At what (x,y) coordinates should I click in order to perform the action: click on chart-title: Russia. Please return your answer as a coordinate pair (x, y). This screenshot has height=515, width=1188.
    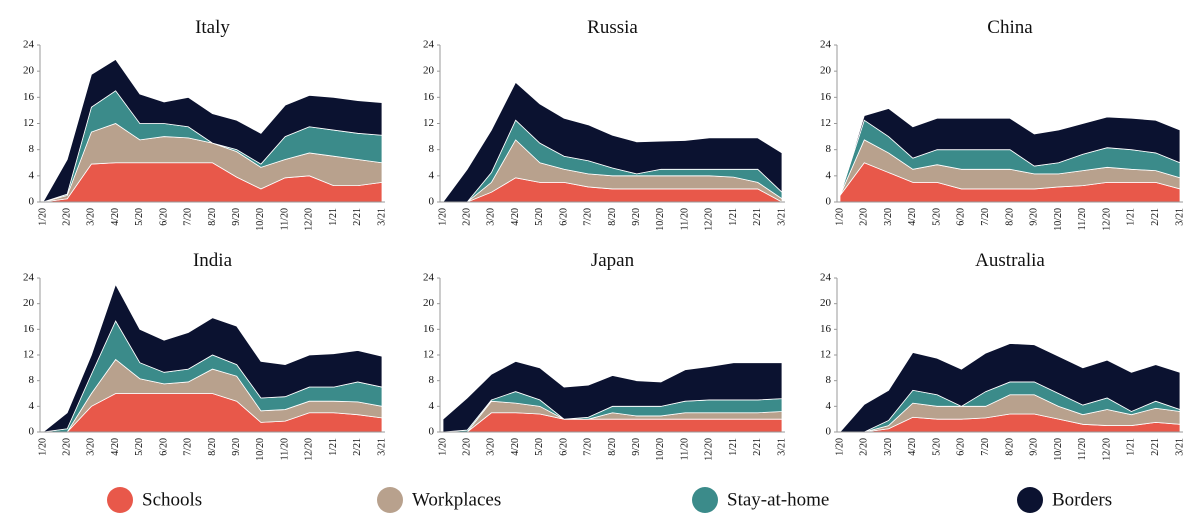
    Looking at the image, I should click on (612, 27).